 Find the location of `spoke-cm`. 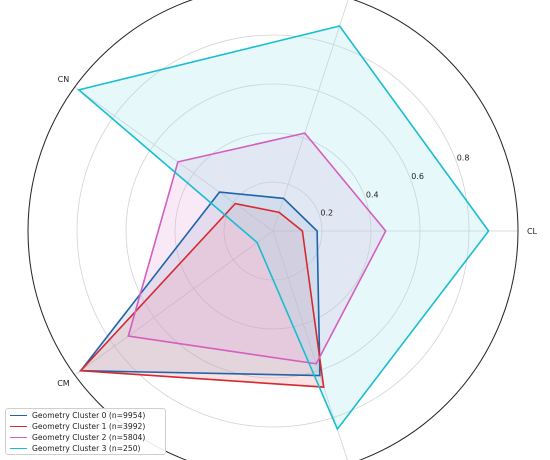

spoke-cm is located at coordinates (174, 303).